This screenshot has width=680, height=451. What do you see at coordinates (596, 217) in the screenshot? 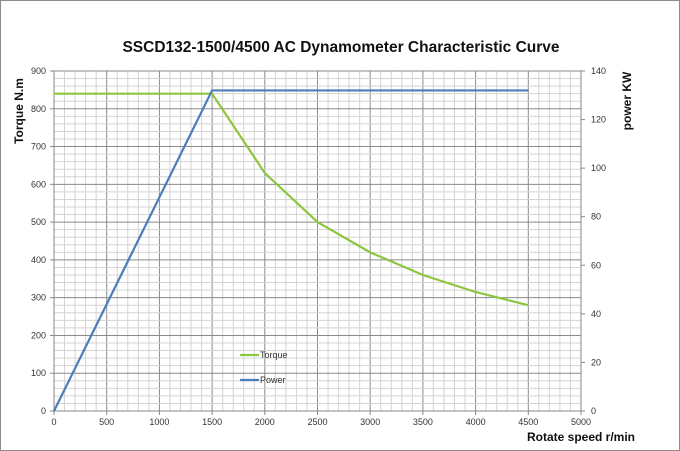
I see `y2-tick-label: 80` at bounding box center [596, 217].